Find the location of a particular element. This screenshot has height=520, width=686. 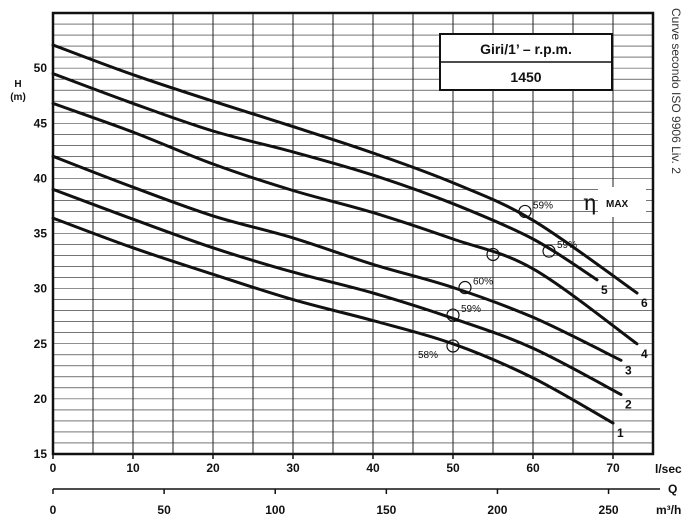

x-unit-lsec: l/sec is located at coordinates (668, 469).